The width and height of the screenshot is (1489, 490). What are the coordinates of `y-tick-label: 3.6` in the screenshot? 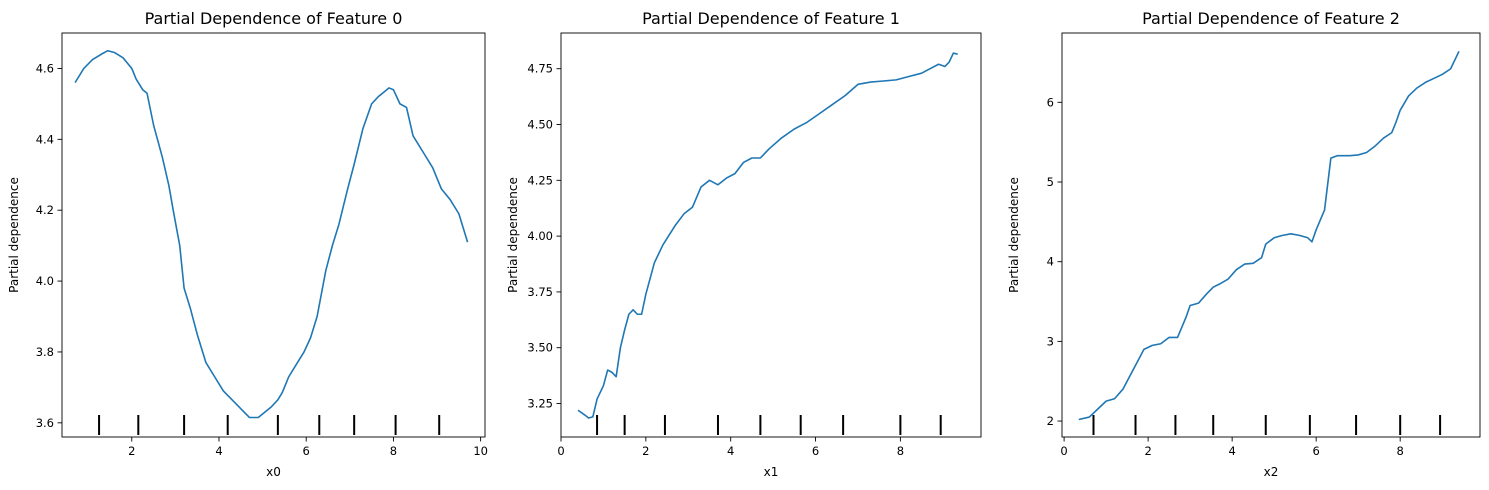 It's located at (45, 423).